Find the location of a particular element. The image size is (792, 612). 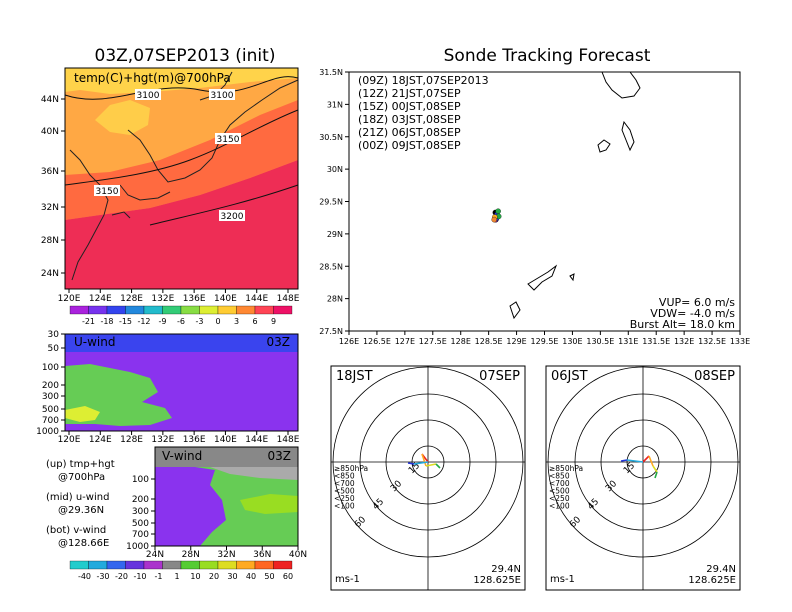

param-vup: VUP= 6.0 m/s is located at coordinates (697, 302).